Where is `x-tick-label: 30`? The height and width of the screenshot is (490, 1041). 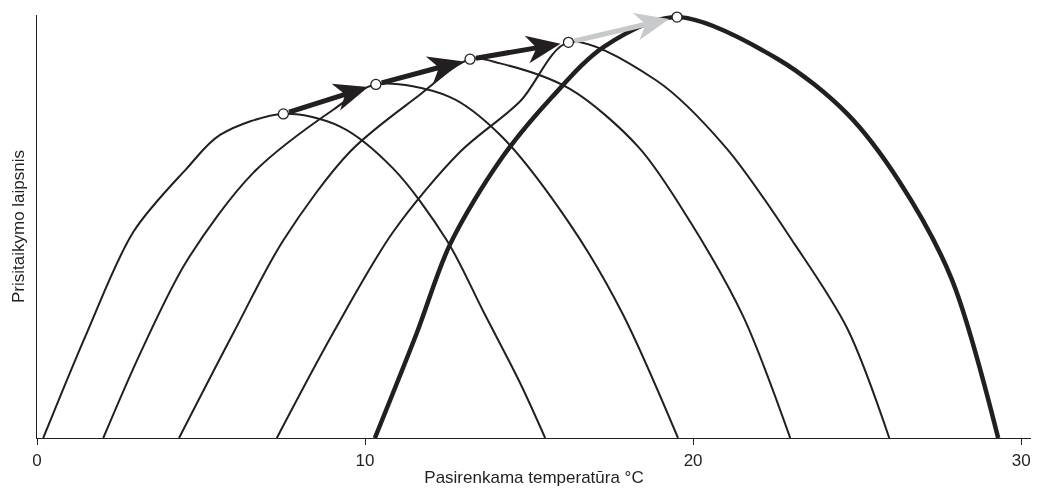
x-tick-label: 30 is located at coordinates (1021, 460).